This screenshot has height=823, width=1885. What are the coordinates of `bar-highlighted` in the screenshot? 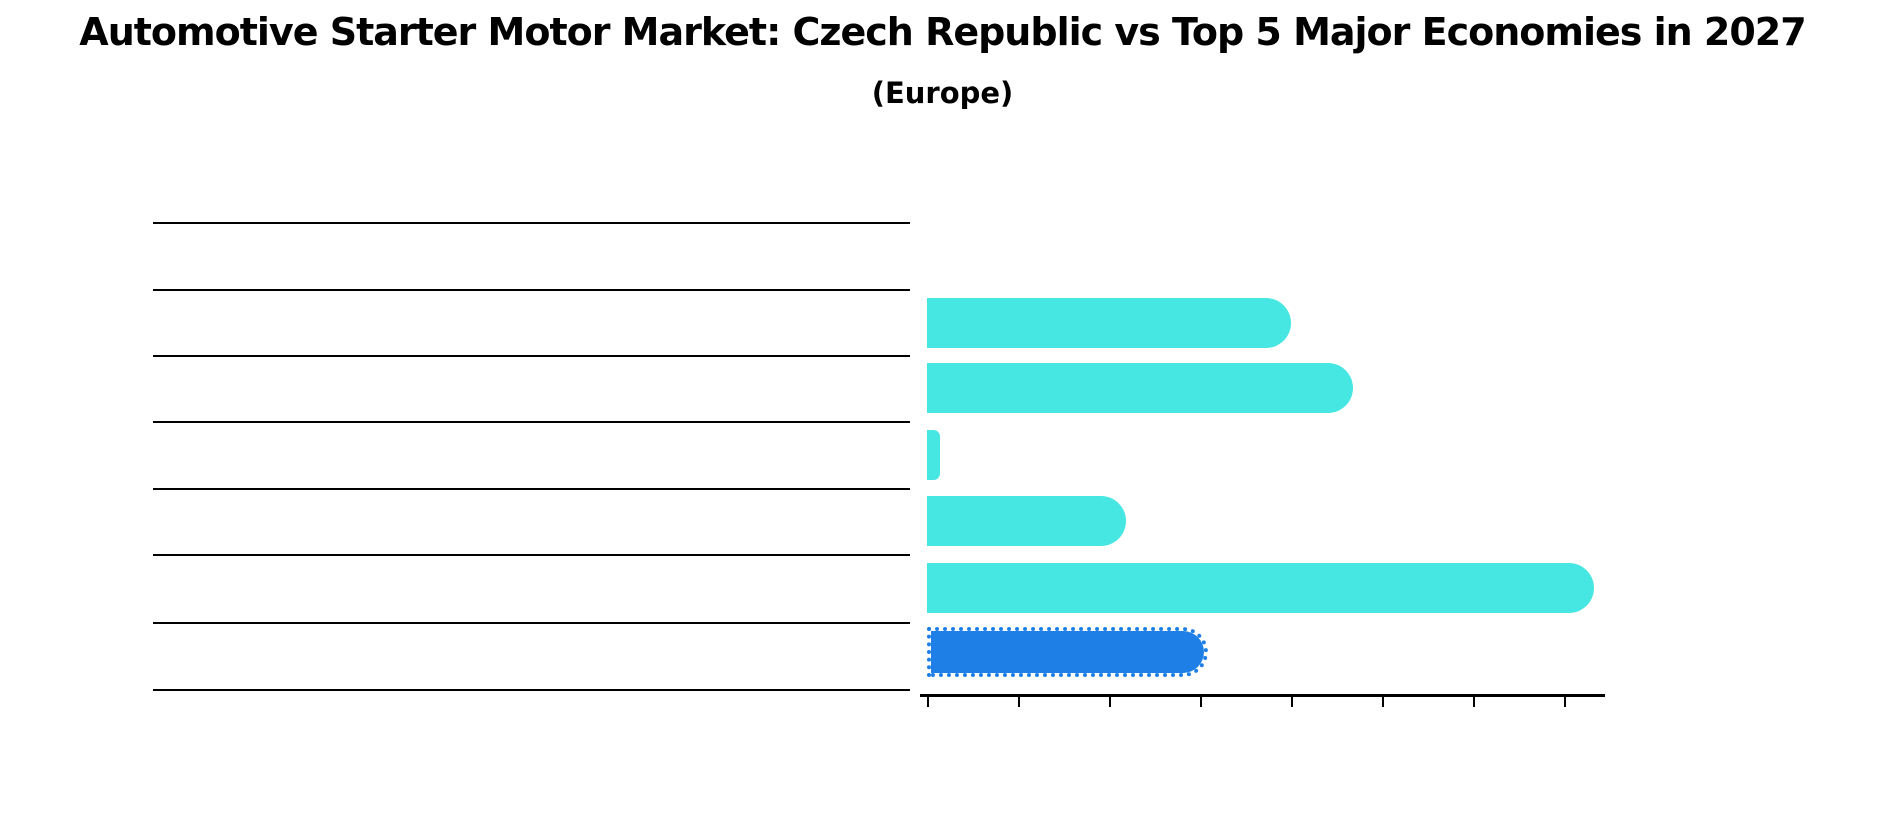 It's located at (1067, 652).